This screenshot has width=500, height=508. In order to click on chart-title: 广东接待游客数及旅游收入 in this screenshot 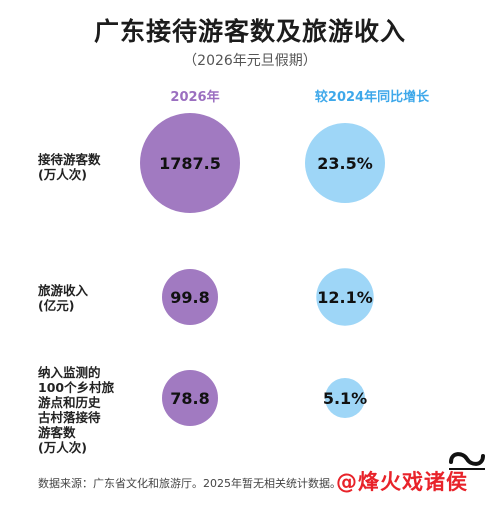, I will do `click(249, 31)`.